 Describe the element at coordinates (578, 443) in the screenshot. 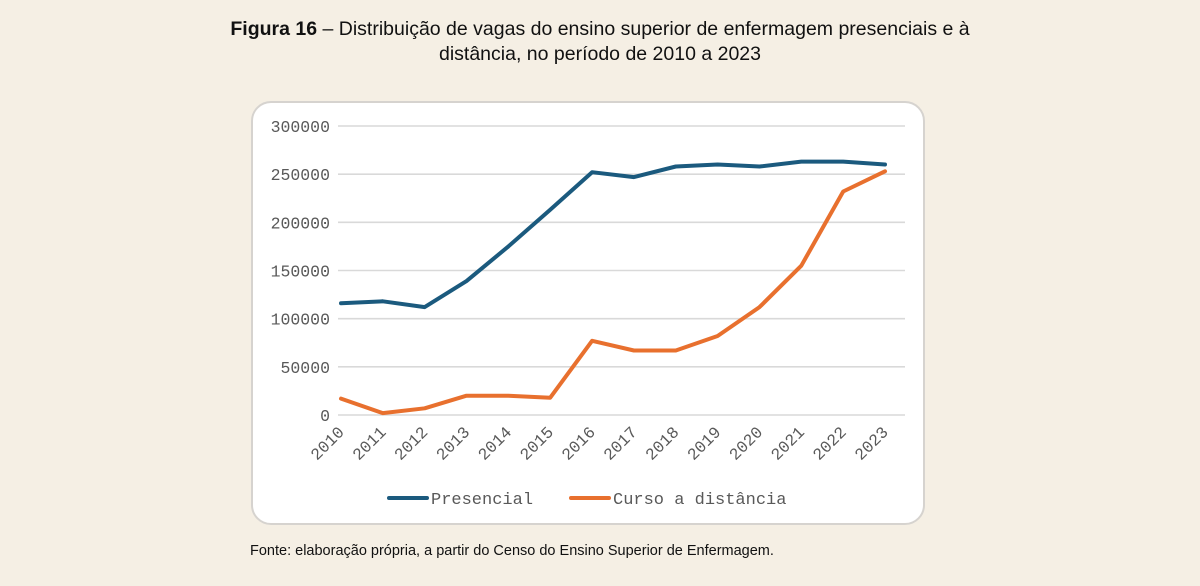

I see `x-tick-label: 2016` at that location.